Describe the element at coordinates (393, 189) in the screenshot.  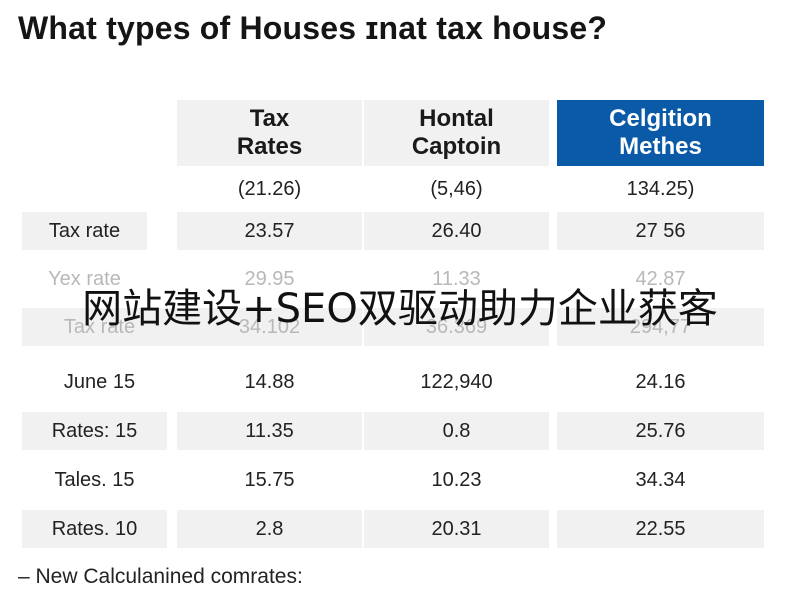
I see `table-subheader-row: (21.26) (5,46) 134.25)` at that location.